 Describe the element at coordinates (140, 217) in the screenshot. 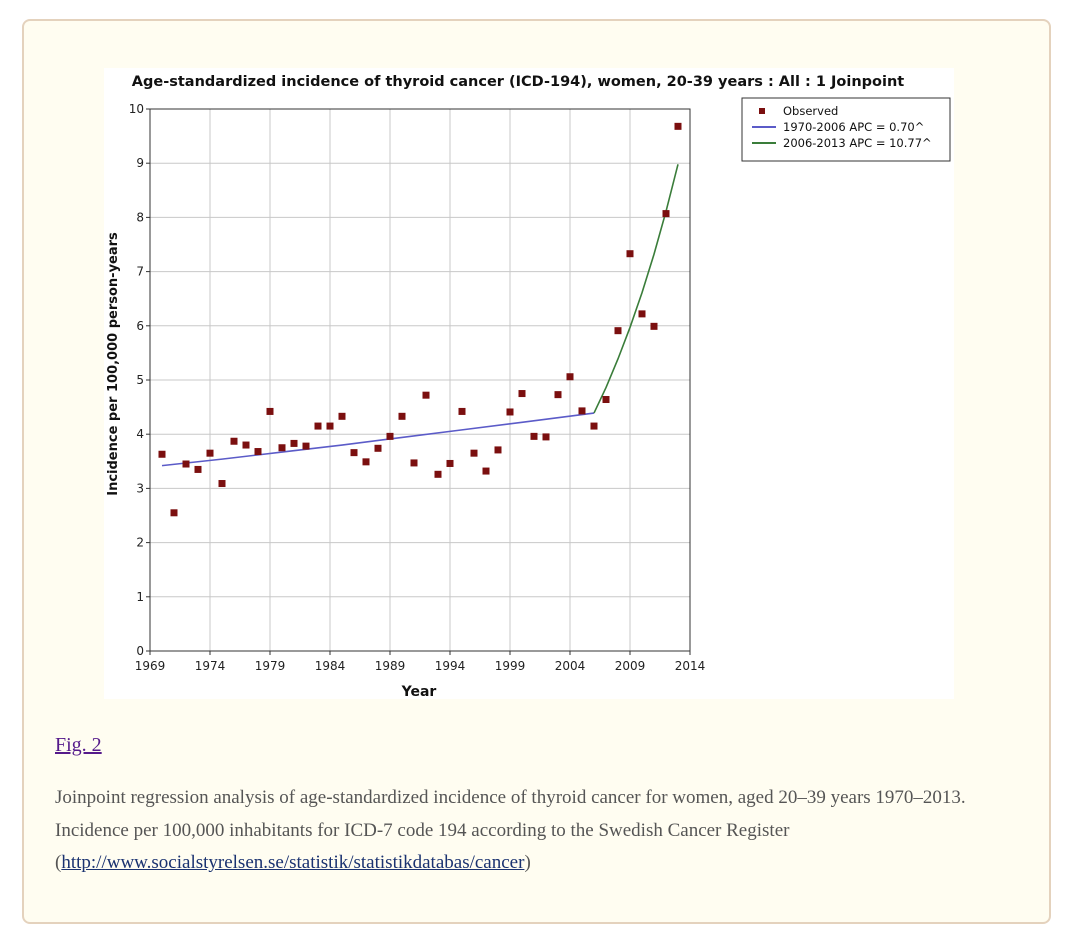

I see `y-tick-label: 8` at that location.